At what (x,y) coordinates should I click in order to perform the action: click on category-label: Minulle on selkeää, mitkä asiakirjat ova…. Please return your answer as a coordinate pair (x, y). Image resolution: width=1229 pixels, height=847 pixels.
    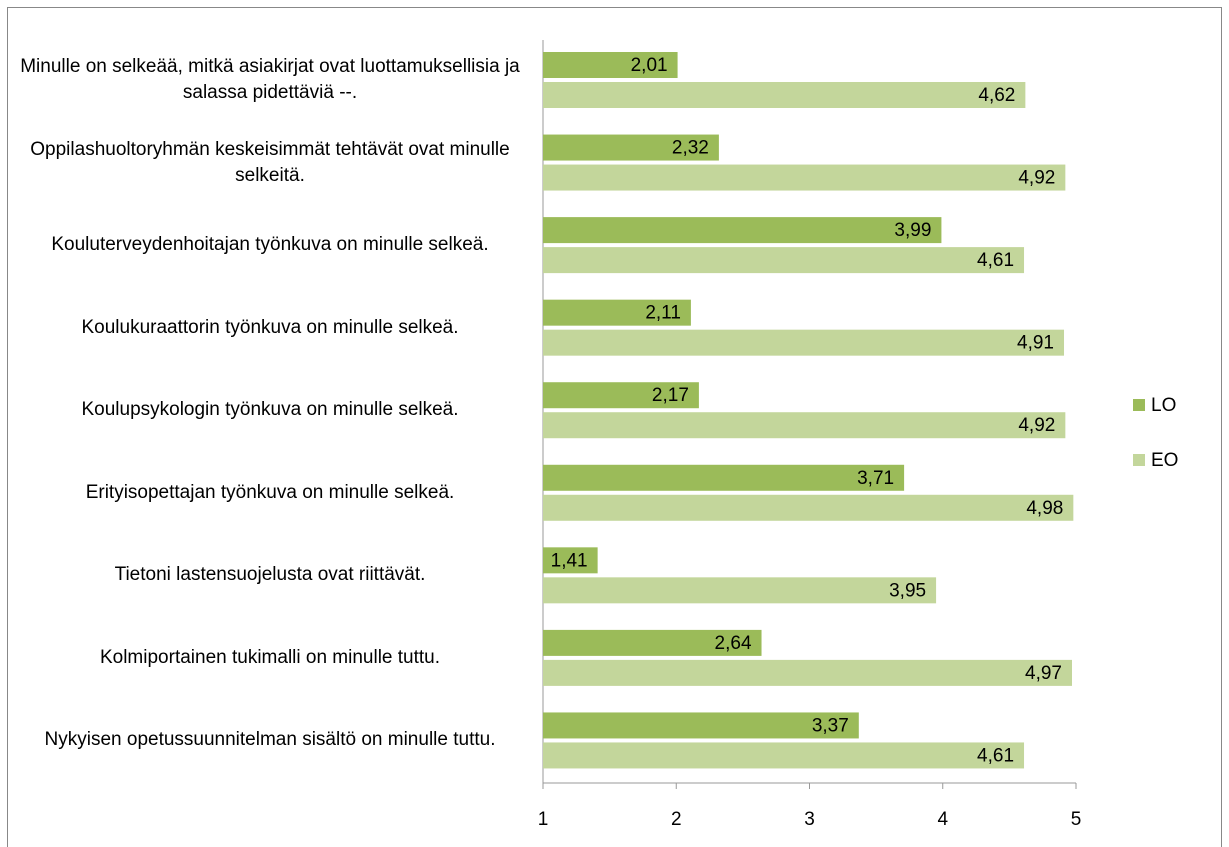
    Looking at the image, I should click on (270, 79).